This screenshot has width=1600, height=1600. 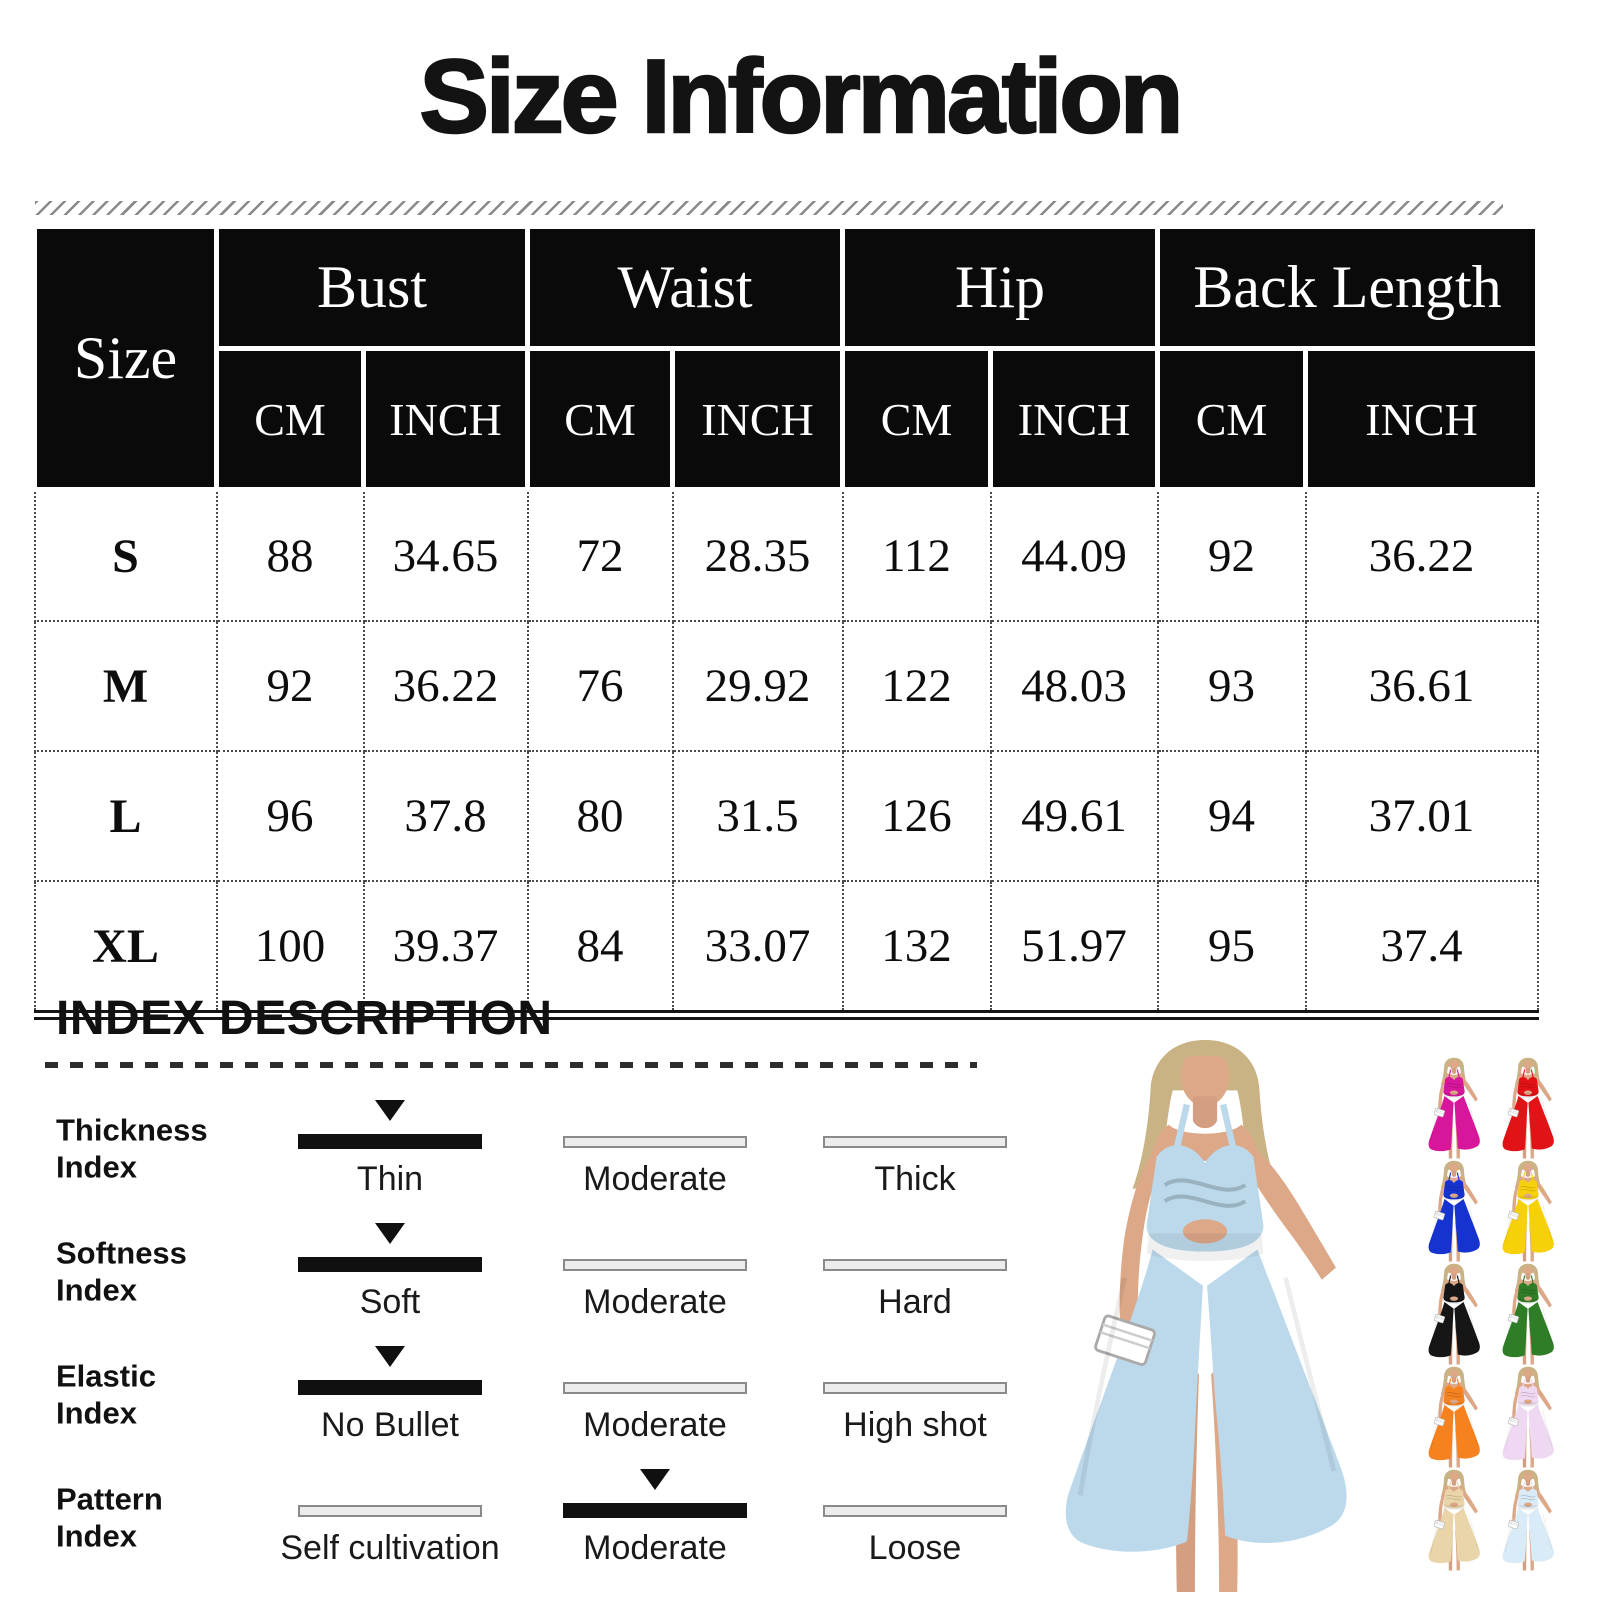 What do you see at coordinates (1074, 686) in the screenshot?
I see `table-cell: 48.03` at bounding box center [1074, 686].